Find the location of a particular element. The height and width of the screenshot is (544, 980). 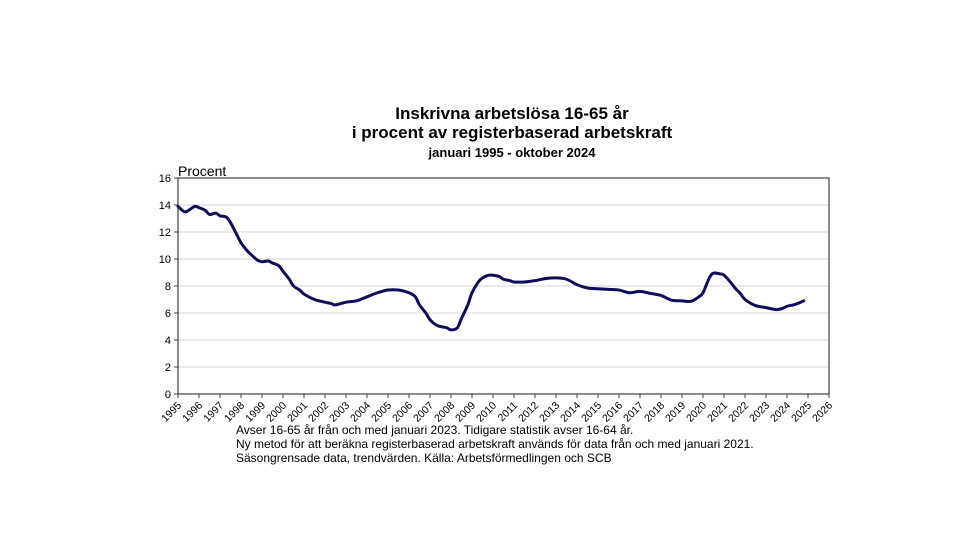

x-tick-label: 2011 is located at coordinates (508, 412).